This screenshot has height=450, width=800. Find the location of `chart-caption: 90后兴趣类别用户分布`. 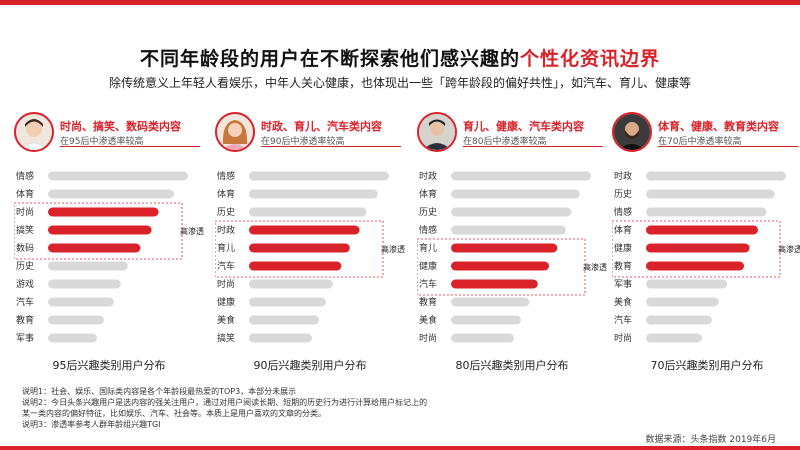

chart-caption: 90后兴趣类别用户分布 is located at coordinates (310, 365).